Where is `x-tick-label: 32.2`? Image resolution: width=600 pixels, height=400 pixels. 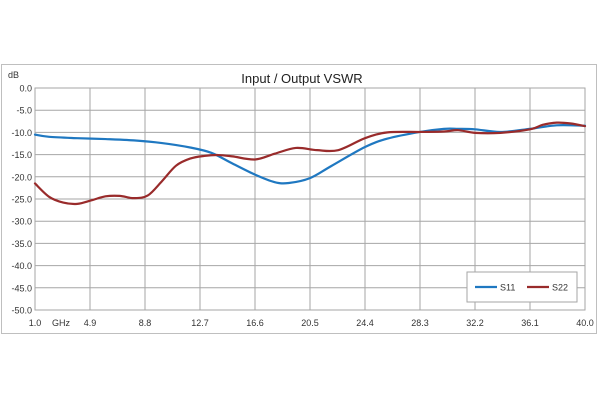
x-tick-label: 32.2 is located at coordinates (475, 323).